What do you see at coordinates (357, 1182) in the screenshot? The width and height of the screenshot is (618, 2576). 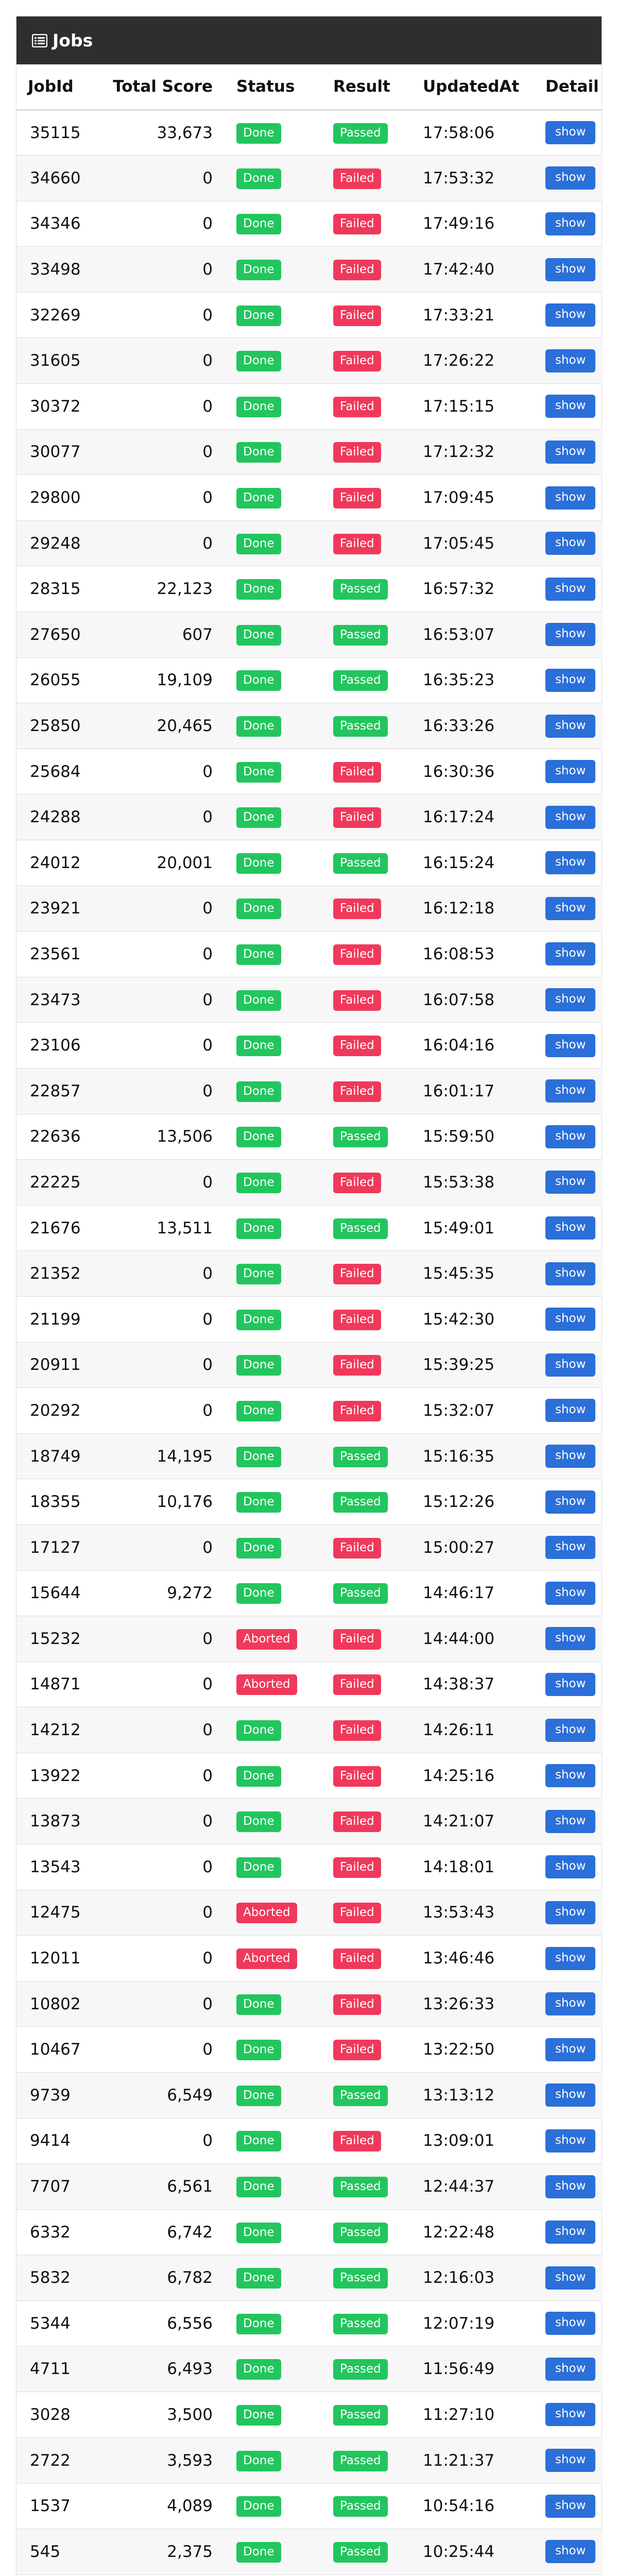 I see `result-badge: Failed` at bounding box center [357, 1182].